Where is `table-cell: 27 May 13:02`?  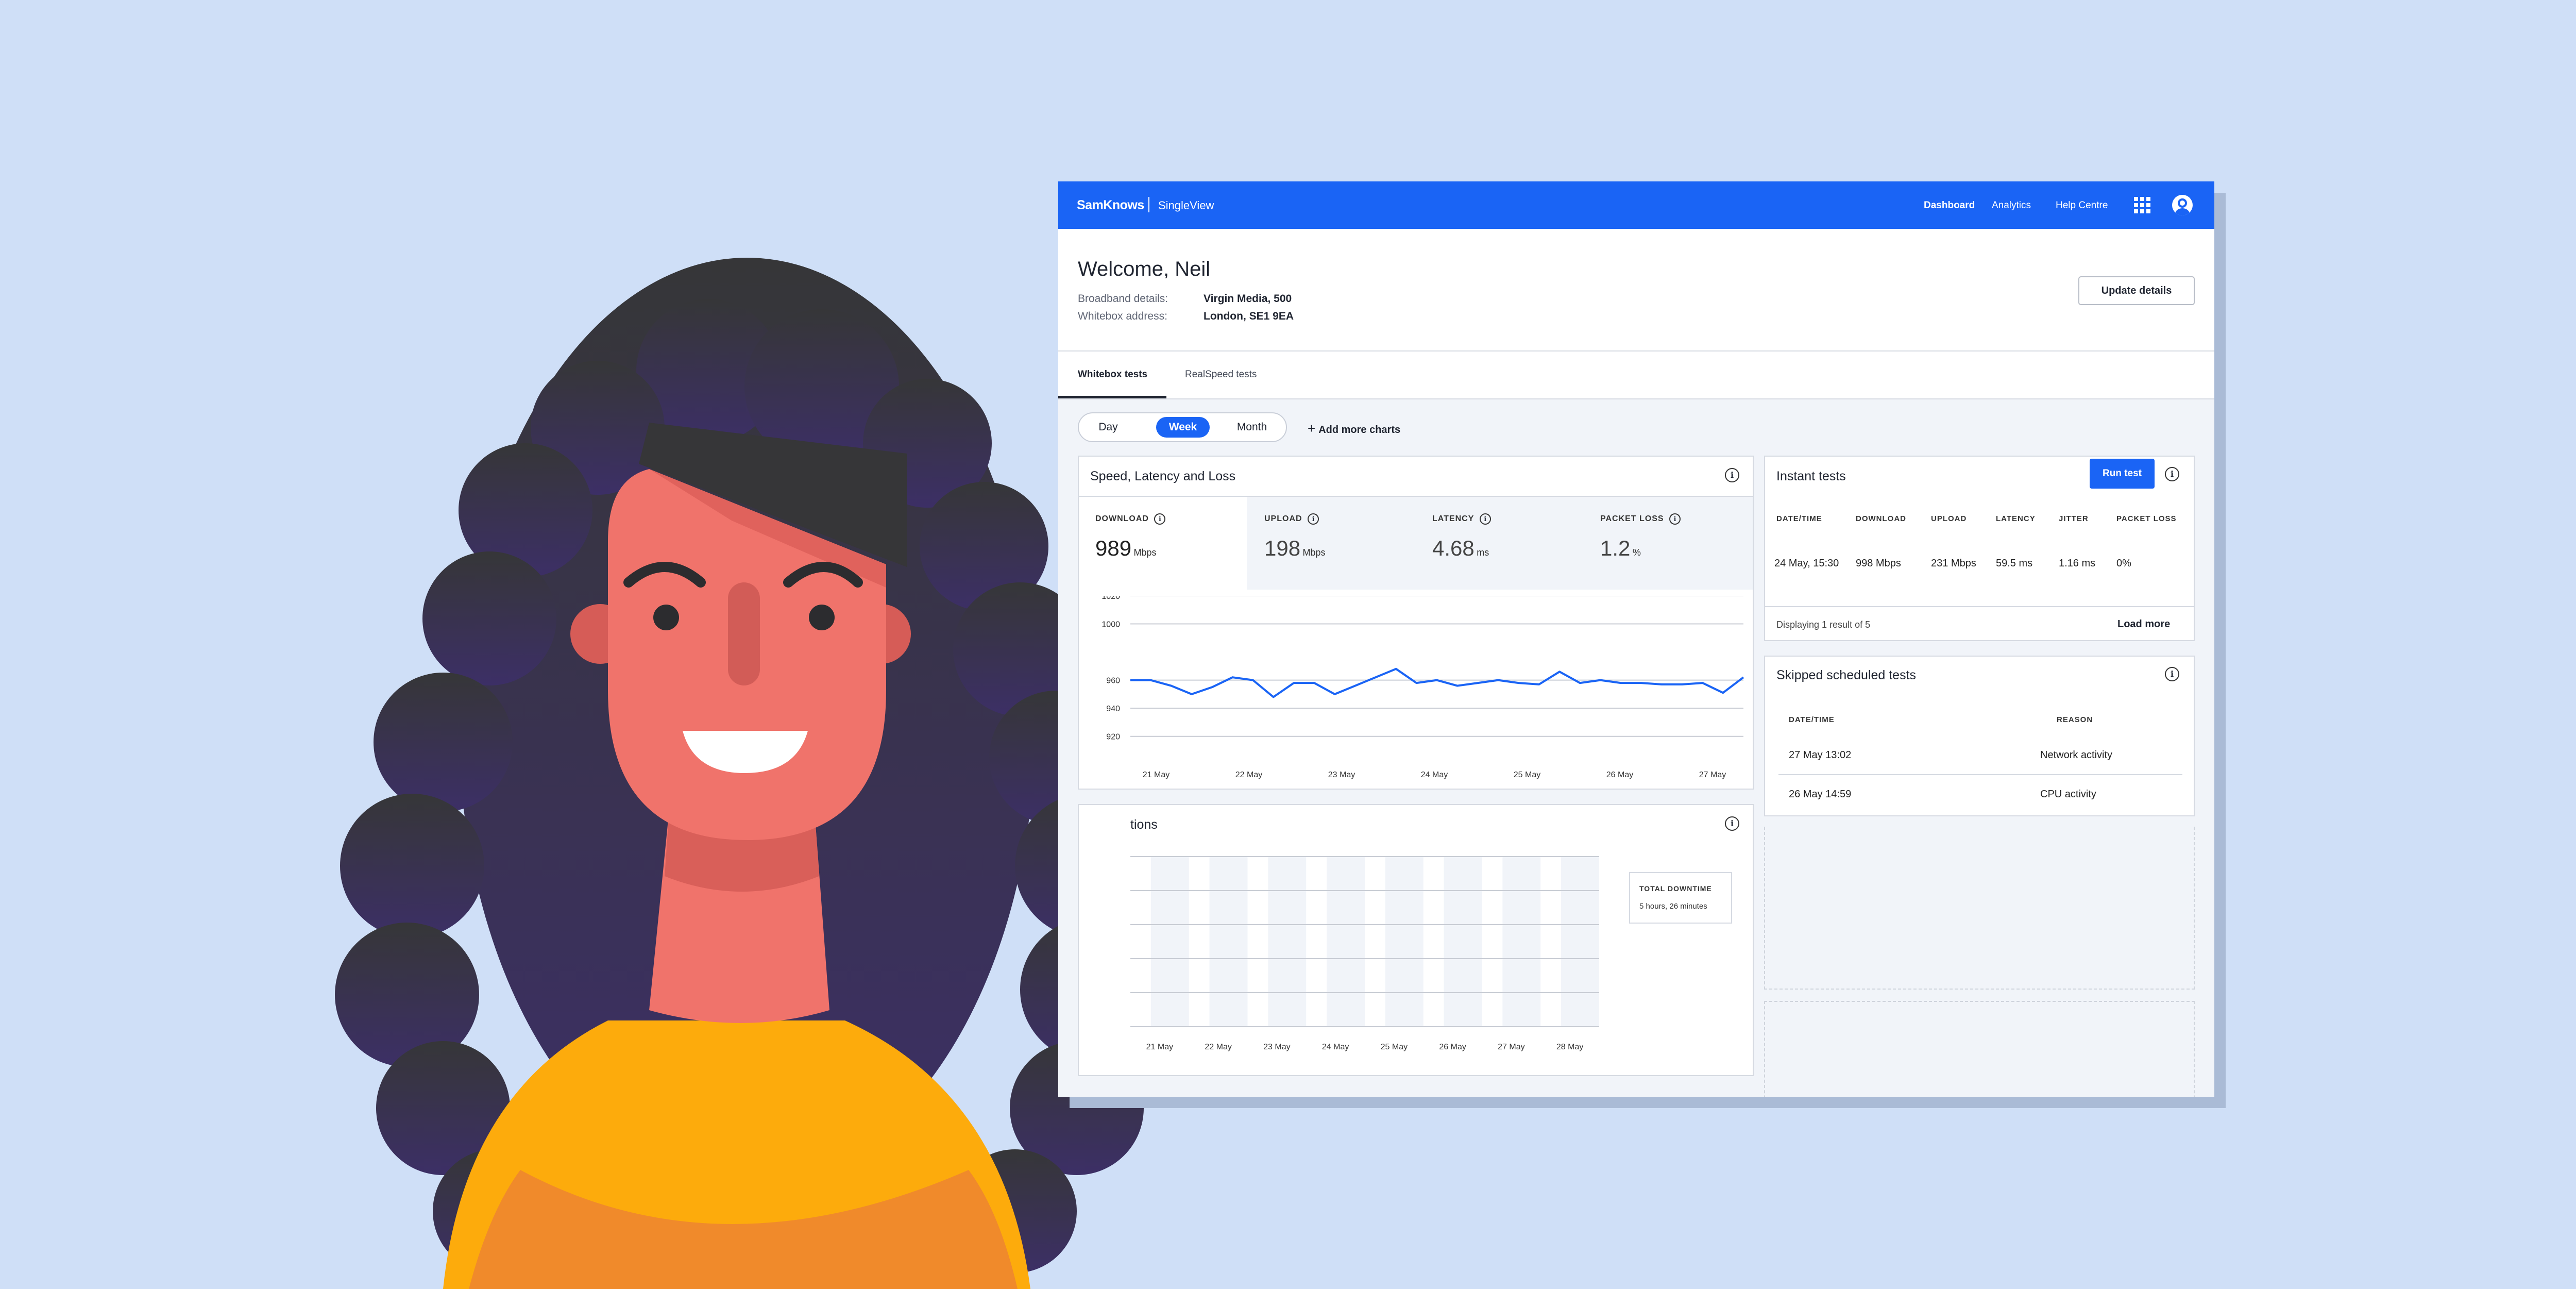 table-cell: 27 May 13:02 is located at coordinates (1820, 755).